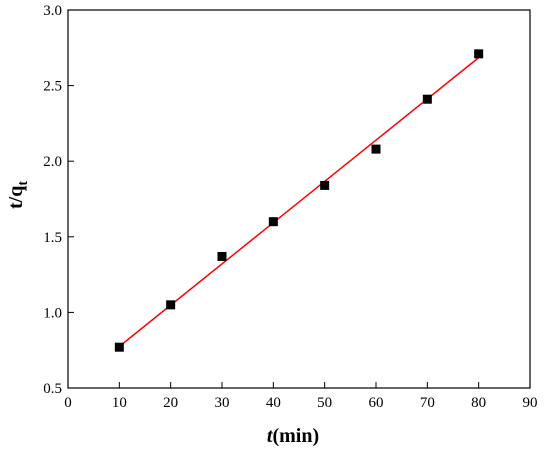  I want to click on x-tick-label: 40, so click(273, 403).